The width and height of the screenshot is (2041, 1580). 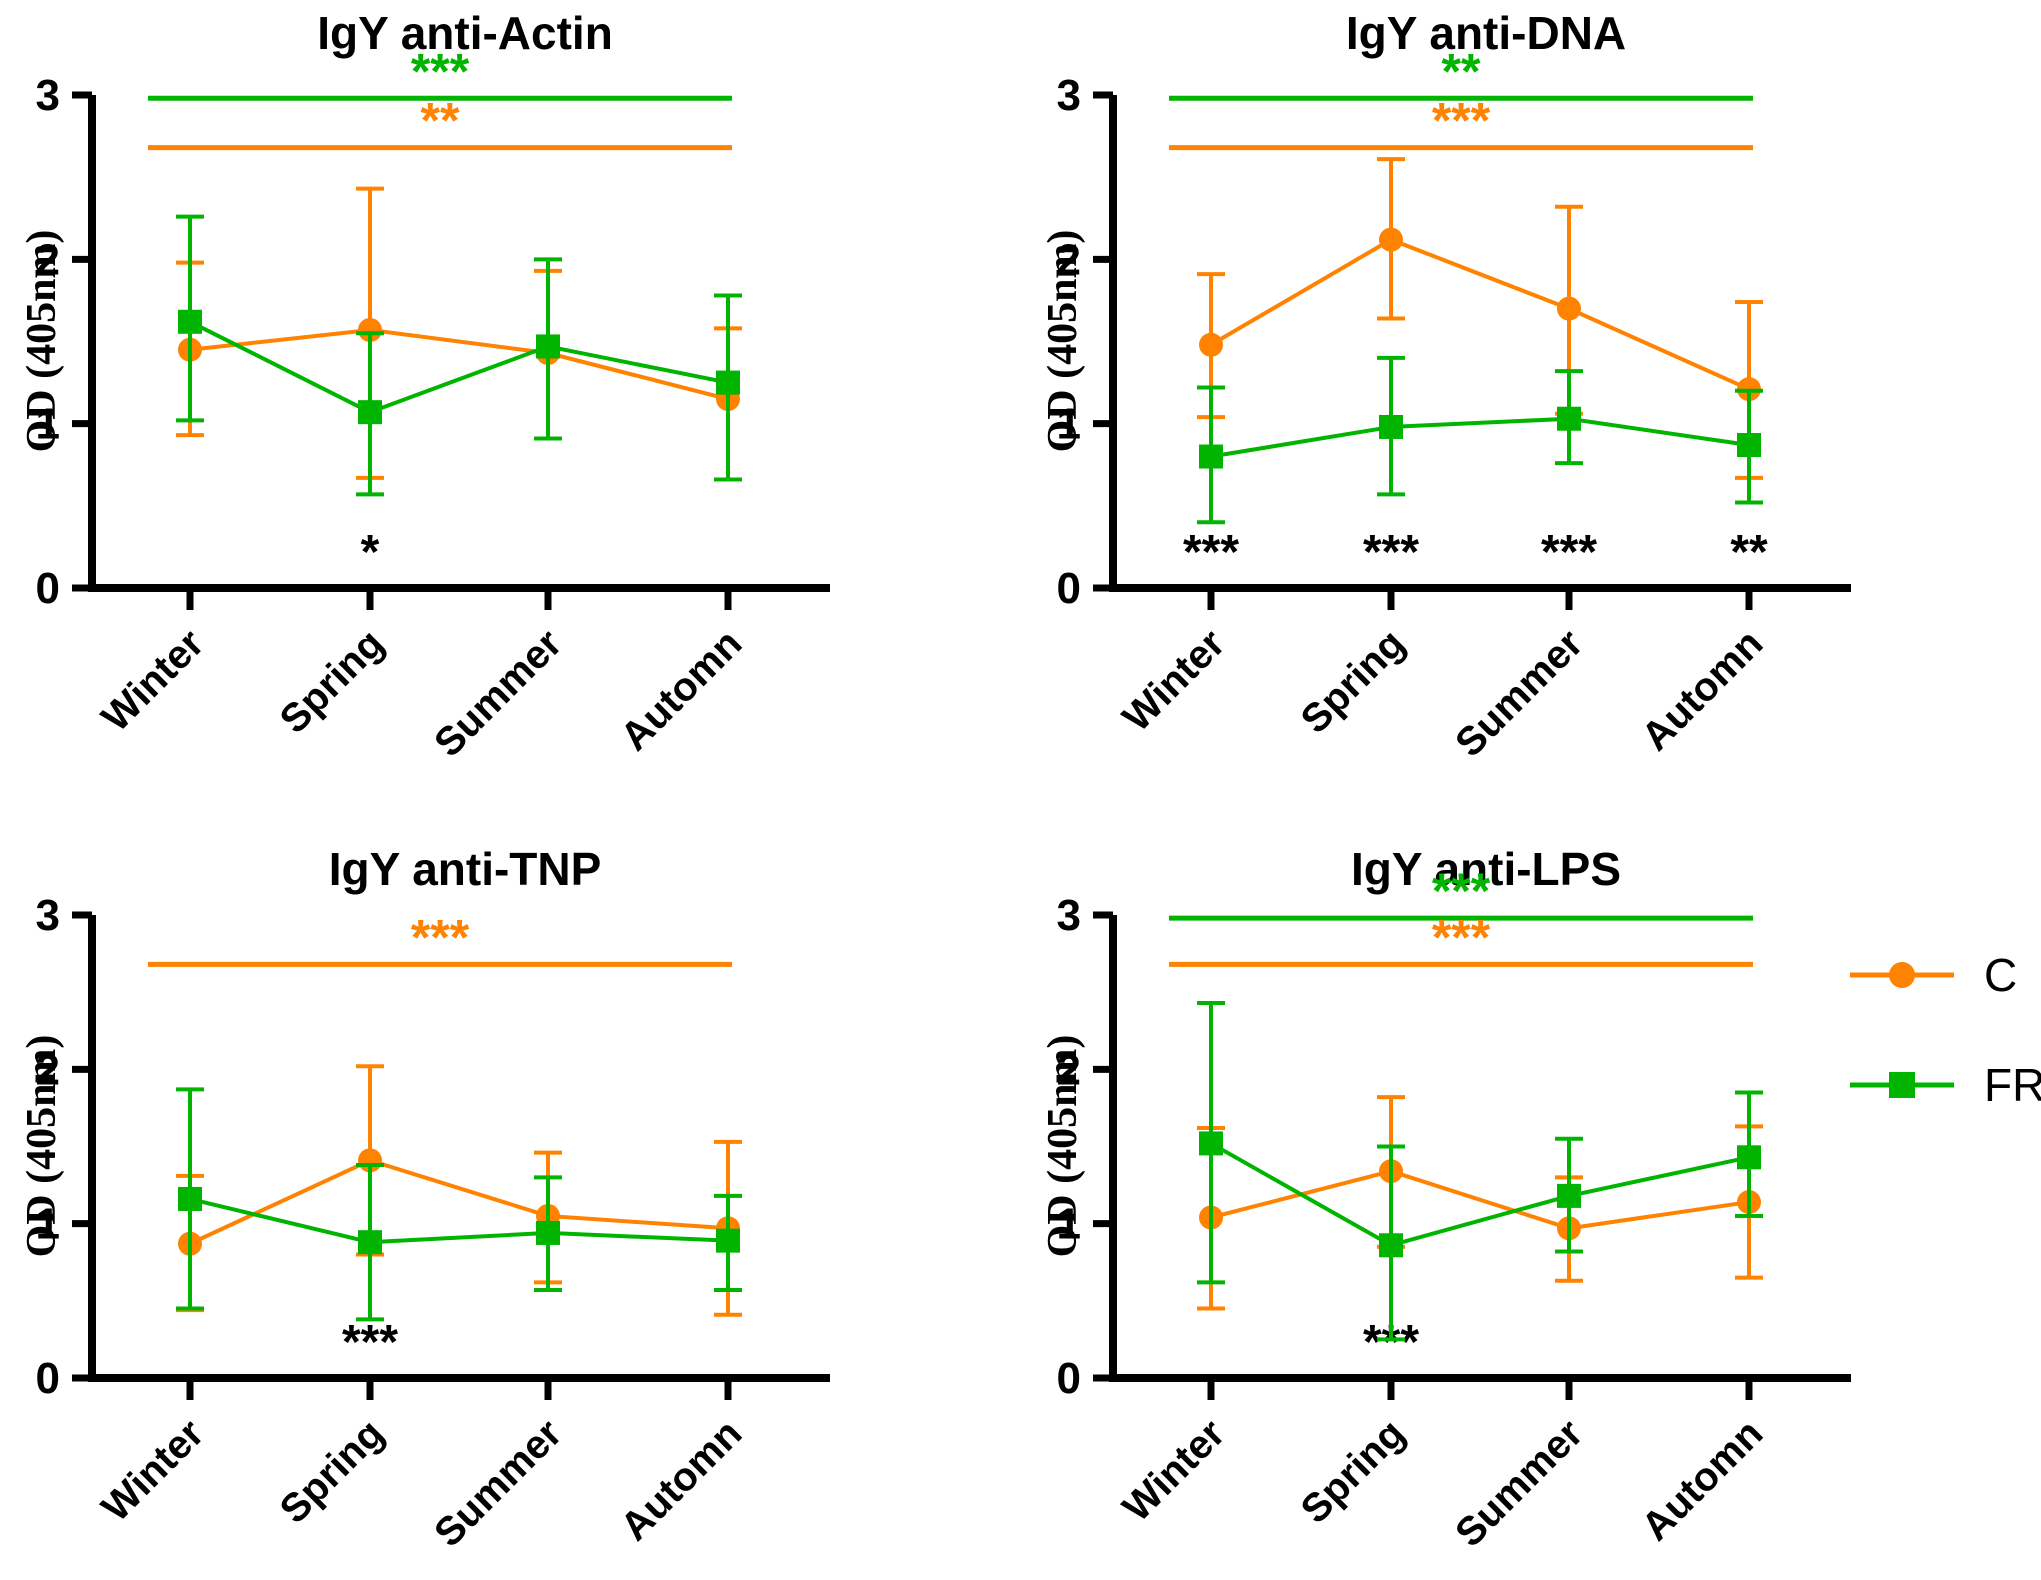 I want to click on legend-marker-square, so click(x=1902, y=1085).